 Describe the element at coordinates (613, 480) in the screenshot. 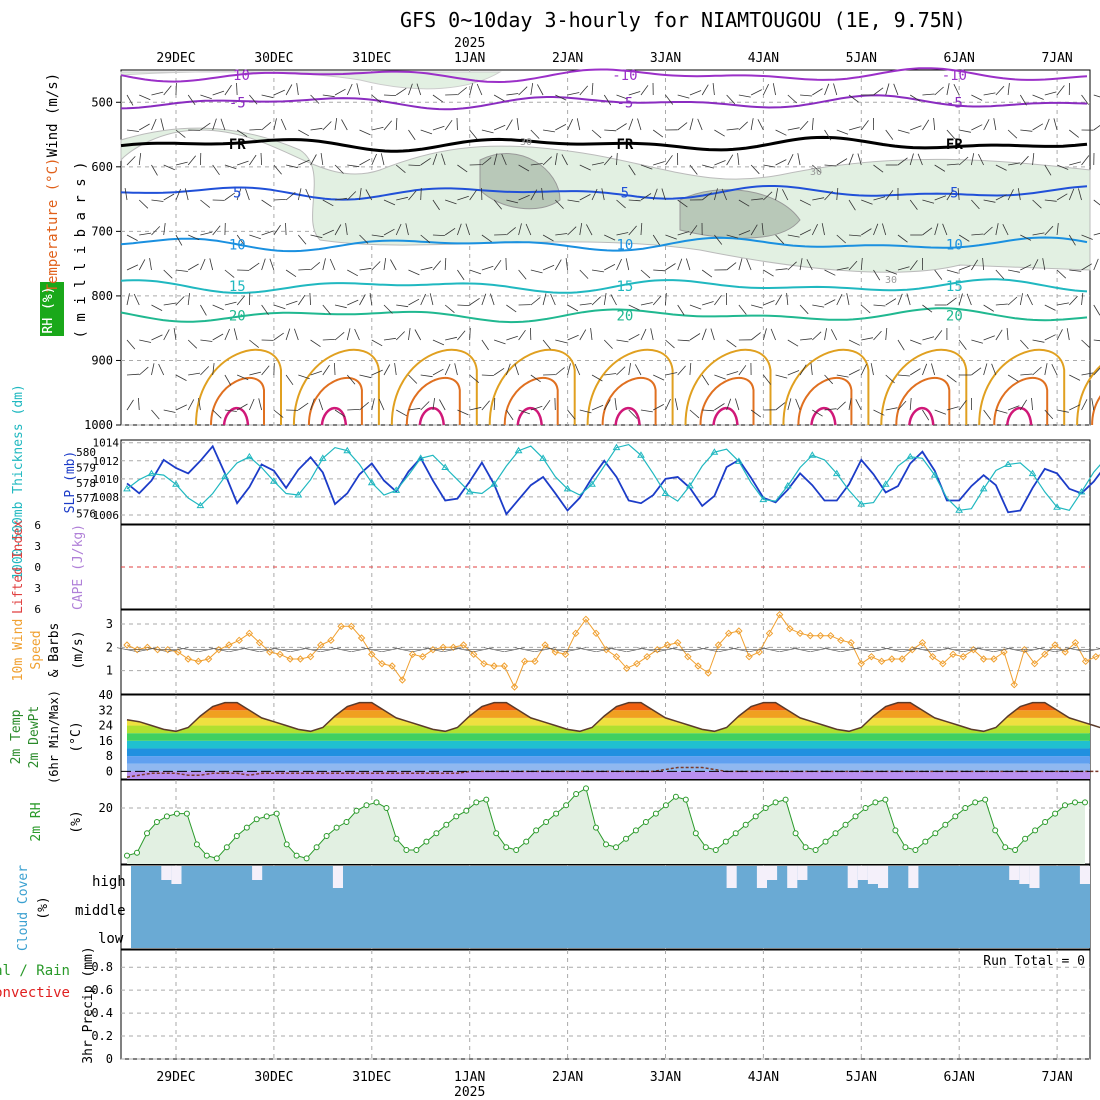

I see `slp-line` at that location.